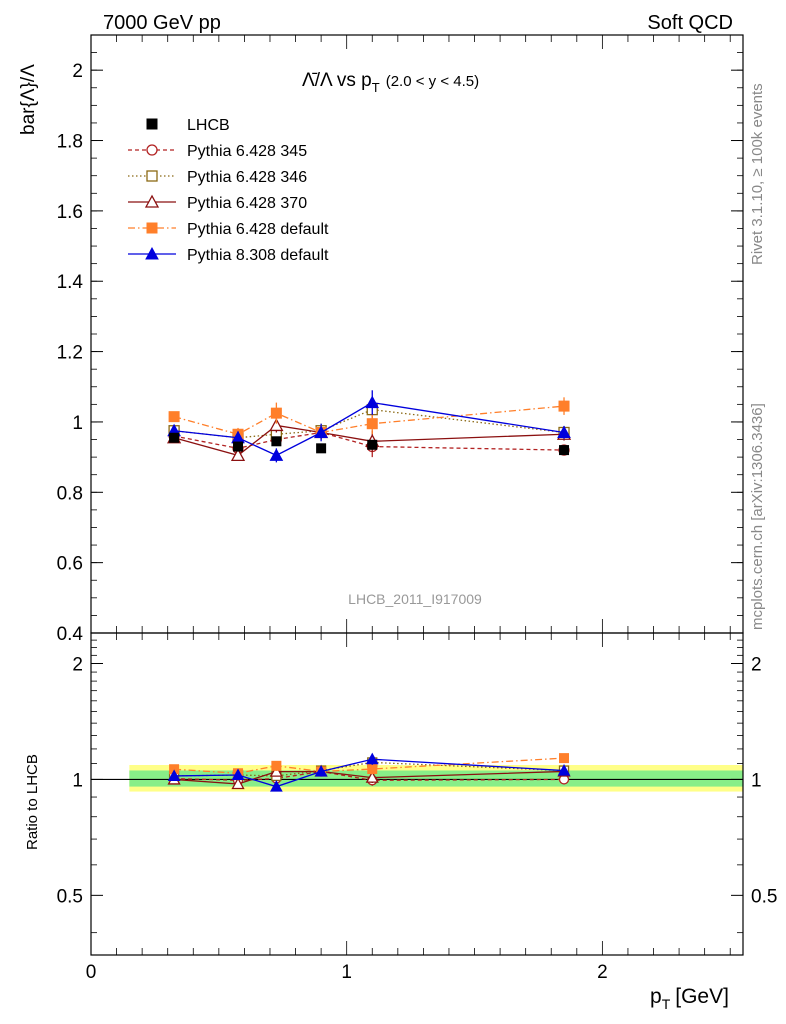 The width and height of the screenshot is (786, 1024). Describe the element at coordinates (70, 282) in the screenshot. I see `y-tick-label: 1.4` at that location.